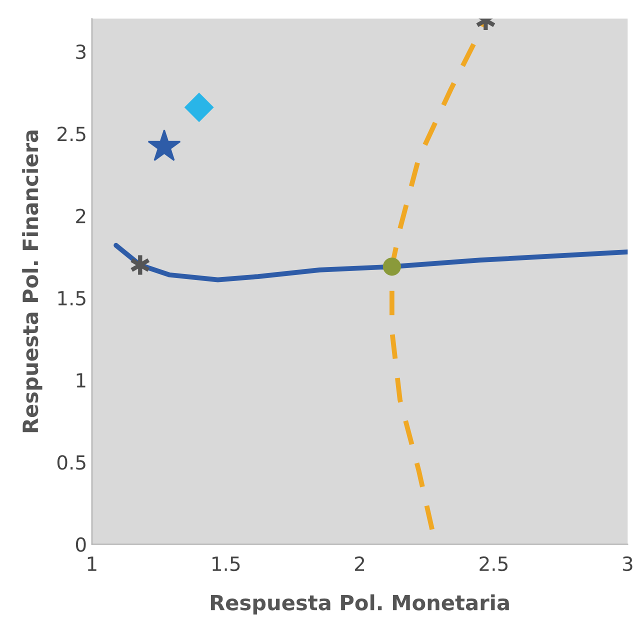 This screenshot has height=622, width=634. What do you see at coordinates (72, 134) in the screenshot?
I see `y-tick-label: 2.5` at bounding box center [72, 134].